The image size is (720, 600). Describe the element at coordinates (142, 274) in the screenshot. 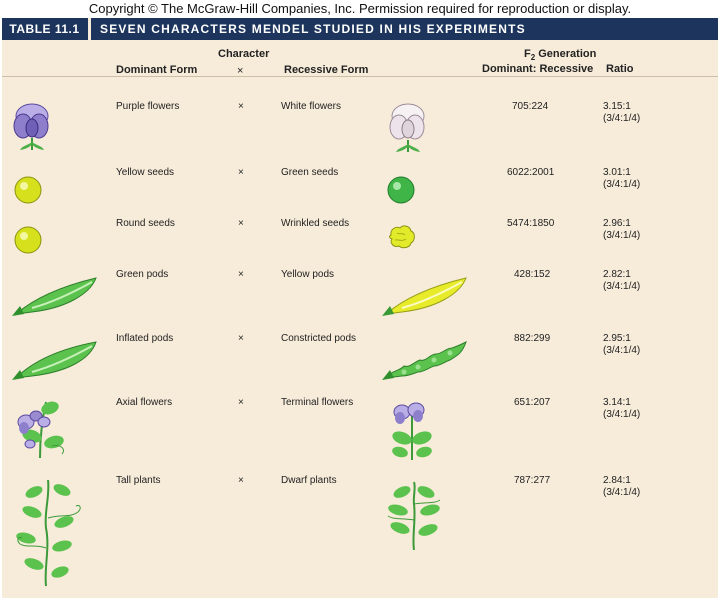

I see `row-4-dominant: Green pods` at that location.